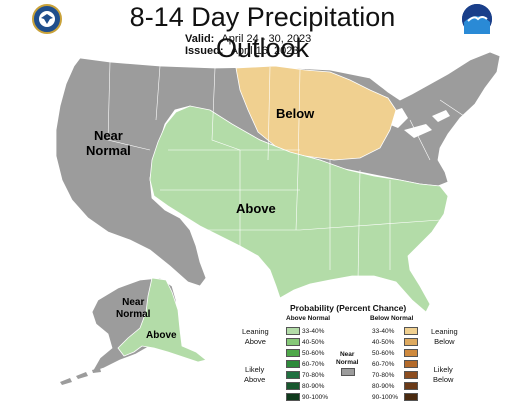 The image size is (525, 405). Describe the element at coordinates (295, 113) in the screenshot. I see `map-label-below: Below` at that location.